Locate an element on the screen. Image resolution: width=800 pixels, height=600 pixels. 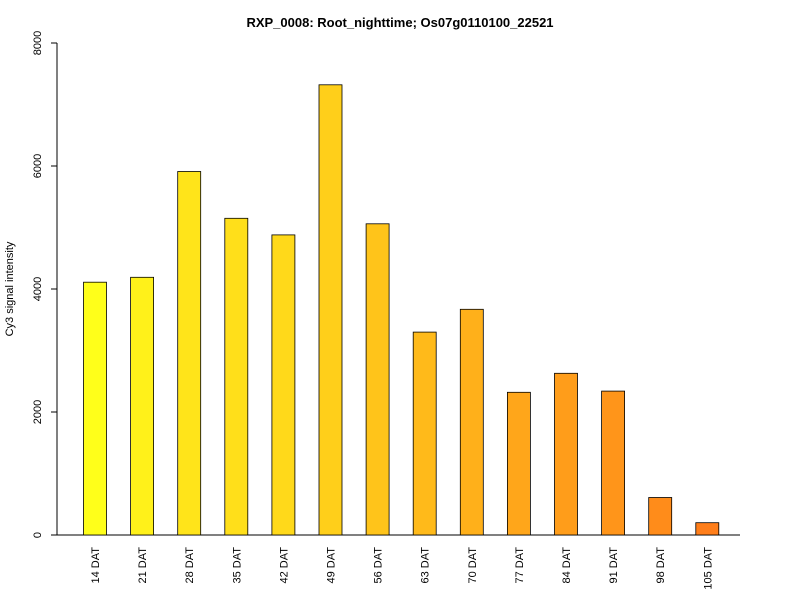
x-tick-label: 63 DAT is located at coordinates (426, 565).